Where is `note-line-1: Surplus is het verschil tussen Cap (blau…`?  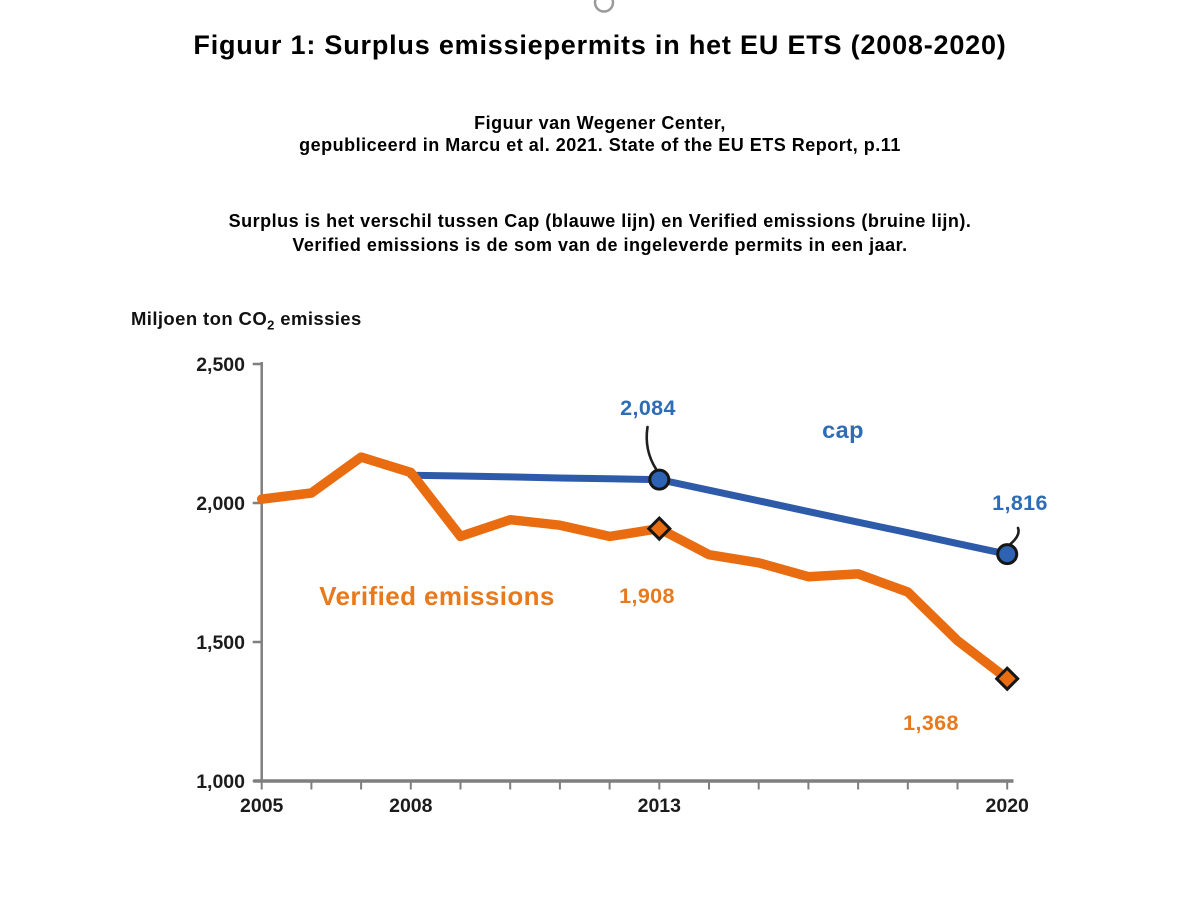 note-line-1: Surplus is het verschil tussen Cap (blau… is located at coordinates (600, 221).